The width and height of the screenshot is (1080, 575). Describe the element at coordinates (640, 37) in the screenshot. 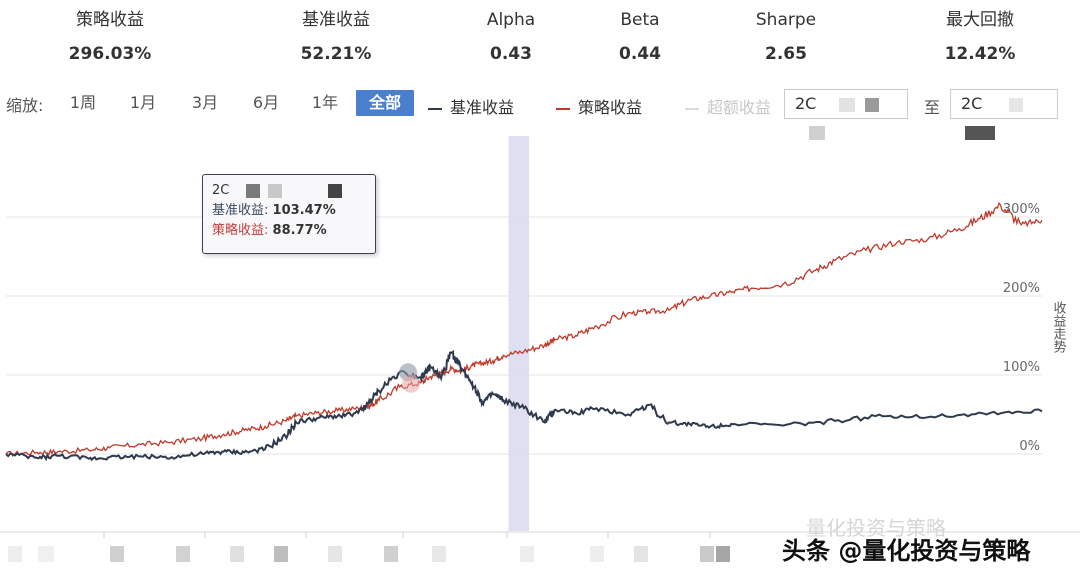

I see `stat-beta: Beta 0.44` at that location.